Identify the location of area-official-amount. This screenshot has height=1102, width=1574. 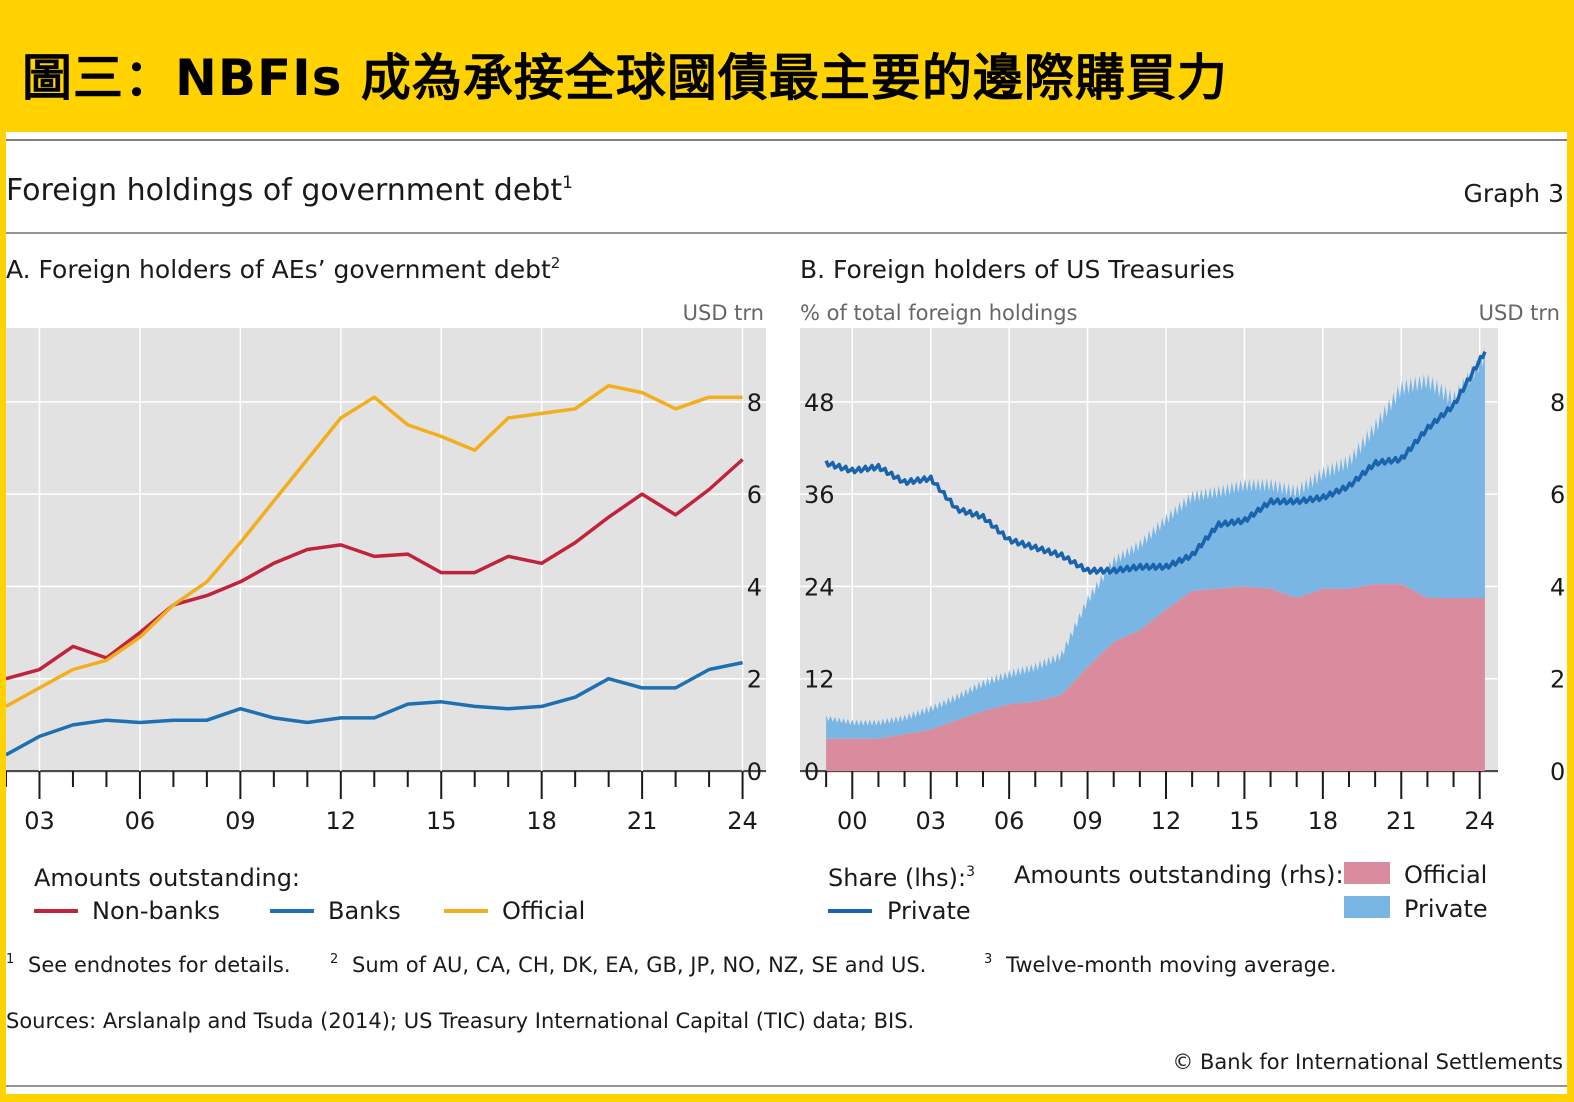
(1155, 677).